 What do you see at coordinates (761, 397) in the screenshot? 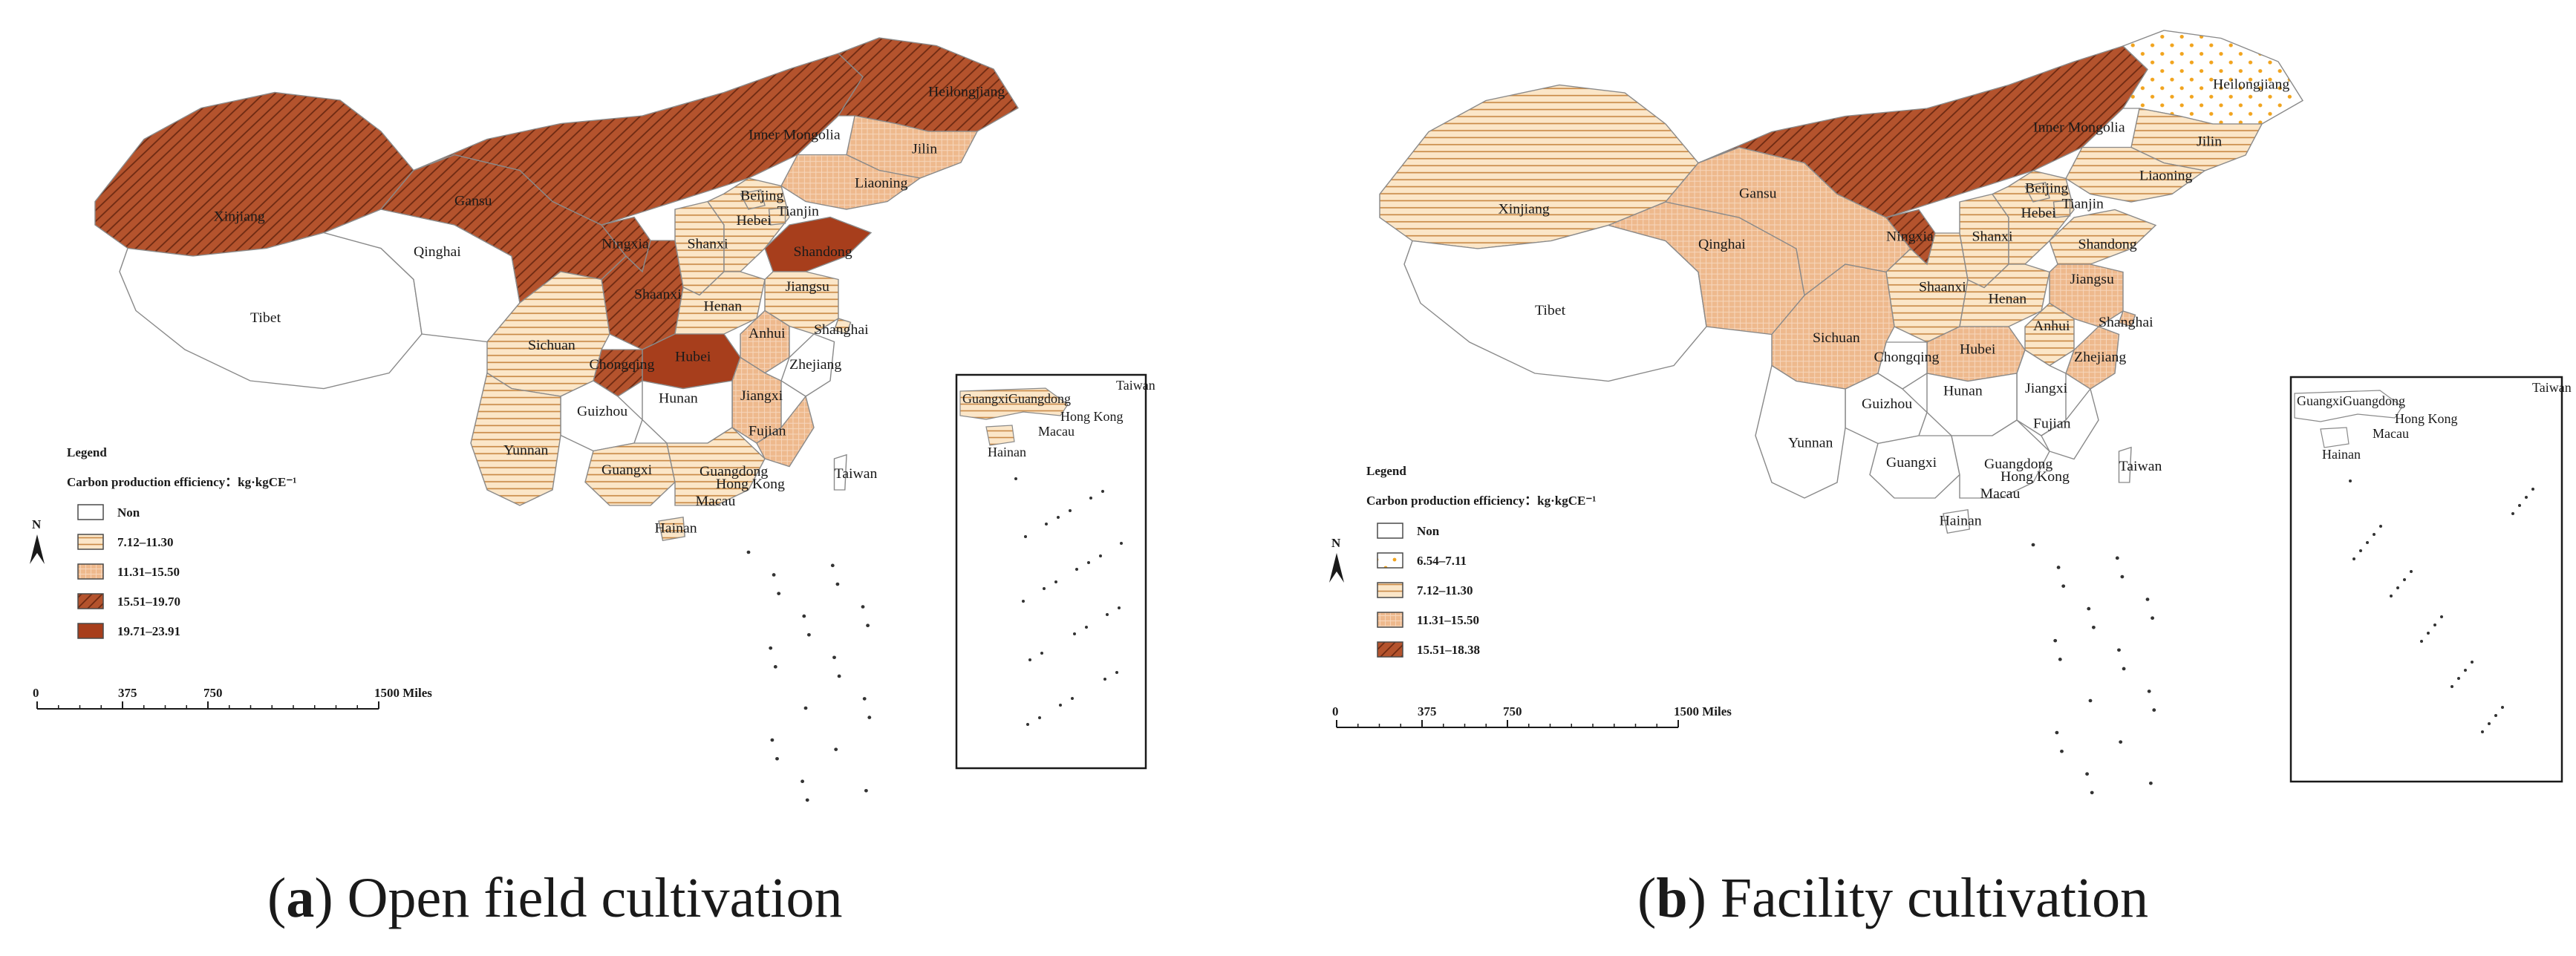
I see `label-jiangxi: Jiangxi` at bounding box center [761, 397].